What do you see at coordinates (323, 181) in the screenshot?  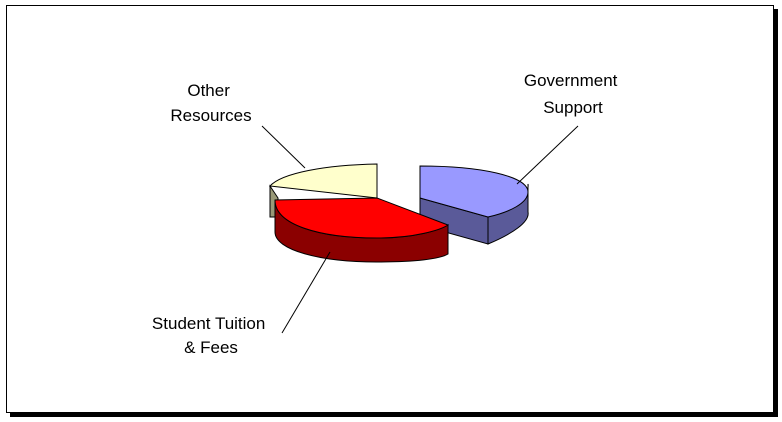 I see `slice-other-top` at bounding box center [323, 181].